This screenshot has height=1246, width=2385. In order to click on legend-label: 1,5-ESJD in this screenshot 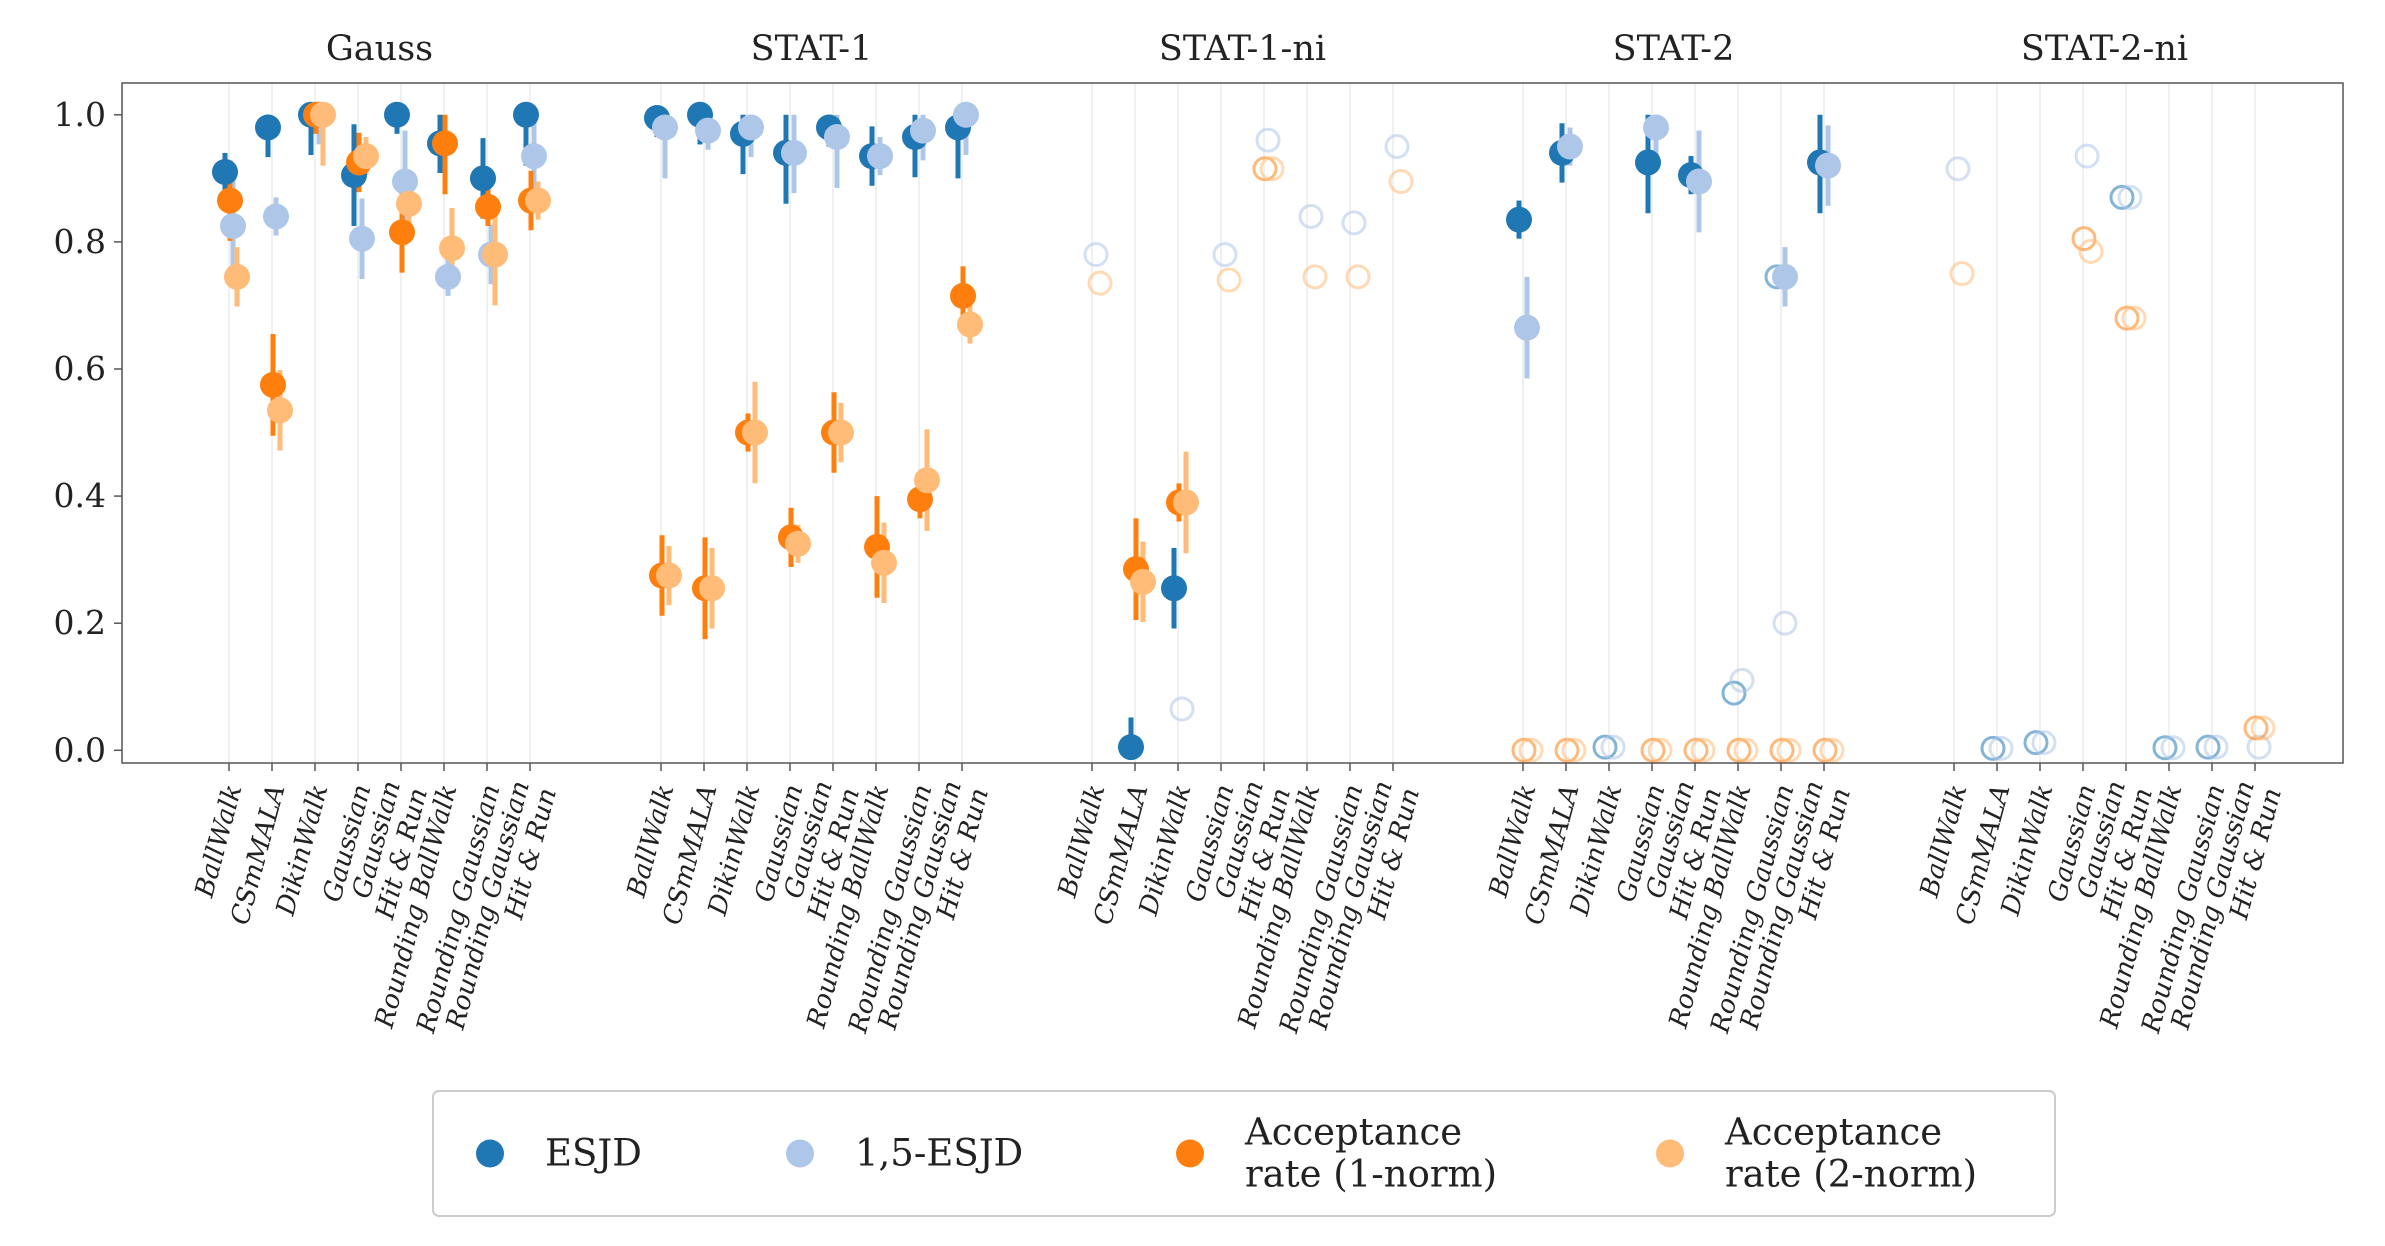, I will do `click(939, 1153)`.